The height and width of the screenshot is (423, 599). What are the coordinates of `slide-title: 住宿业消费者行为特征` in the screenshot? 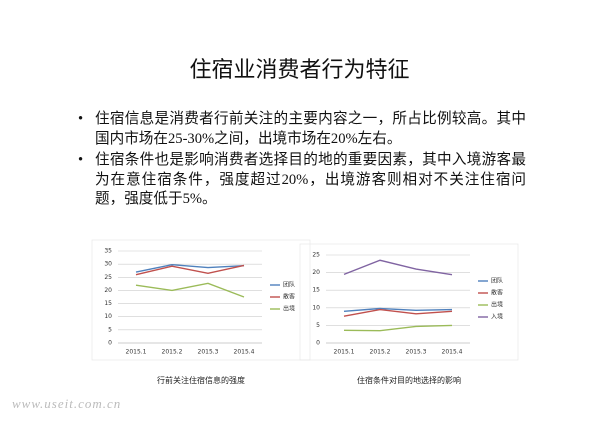 It's located at (299, 69).